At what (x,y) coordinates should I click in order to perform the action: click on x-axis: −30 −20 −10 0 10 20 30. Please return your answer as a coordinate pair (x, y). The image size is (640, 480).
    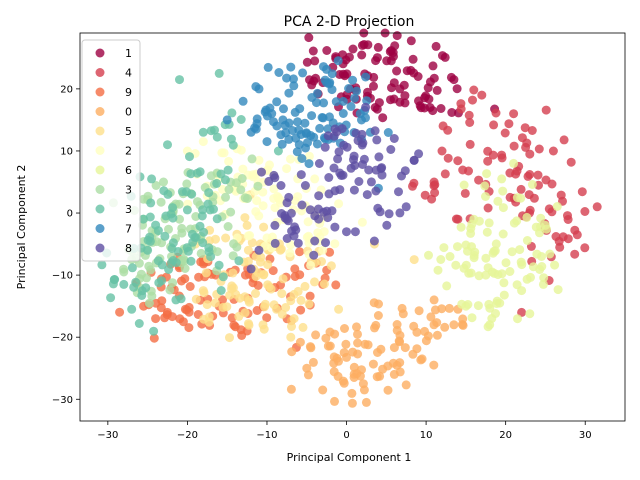
    Looking at the image, I should click on (344, 431).